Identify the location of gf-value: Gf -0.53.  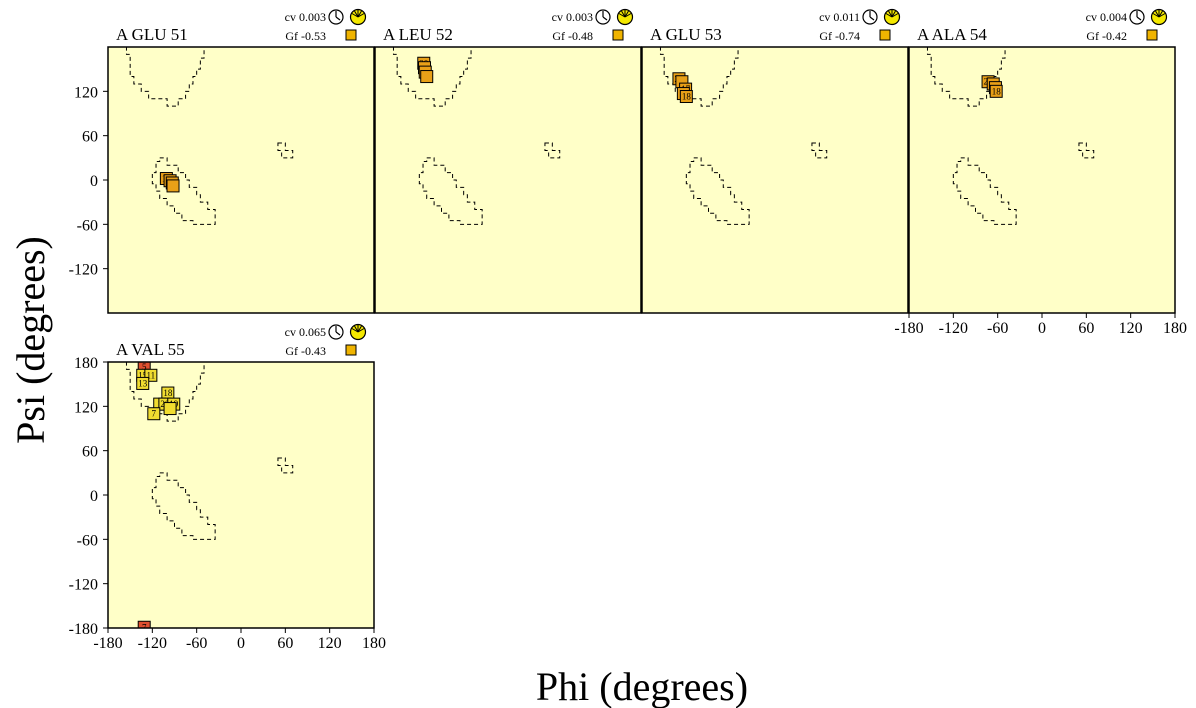
(305, 36).